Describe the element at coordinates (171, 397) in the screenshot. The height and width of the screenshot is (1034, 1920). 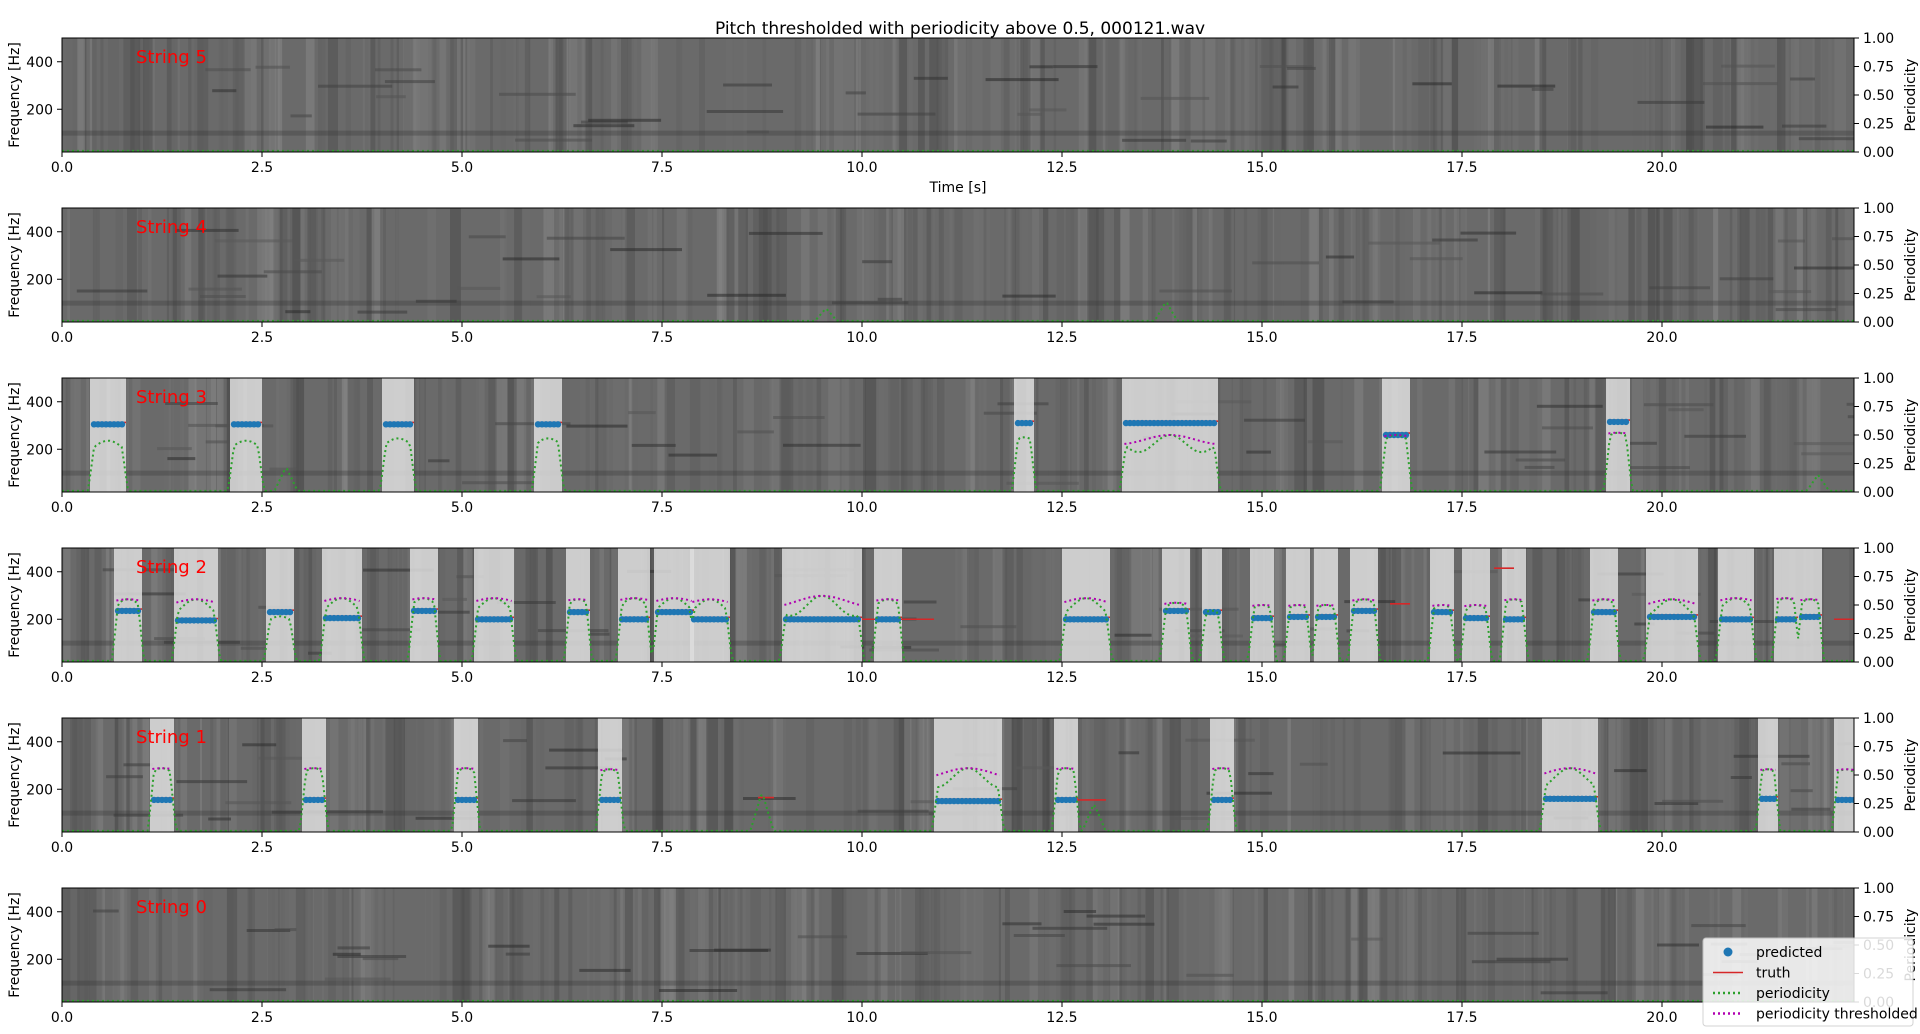
I see `string-label: String 3` at that location.